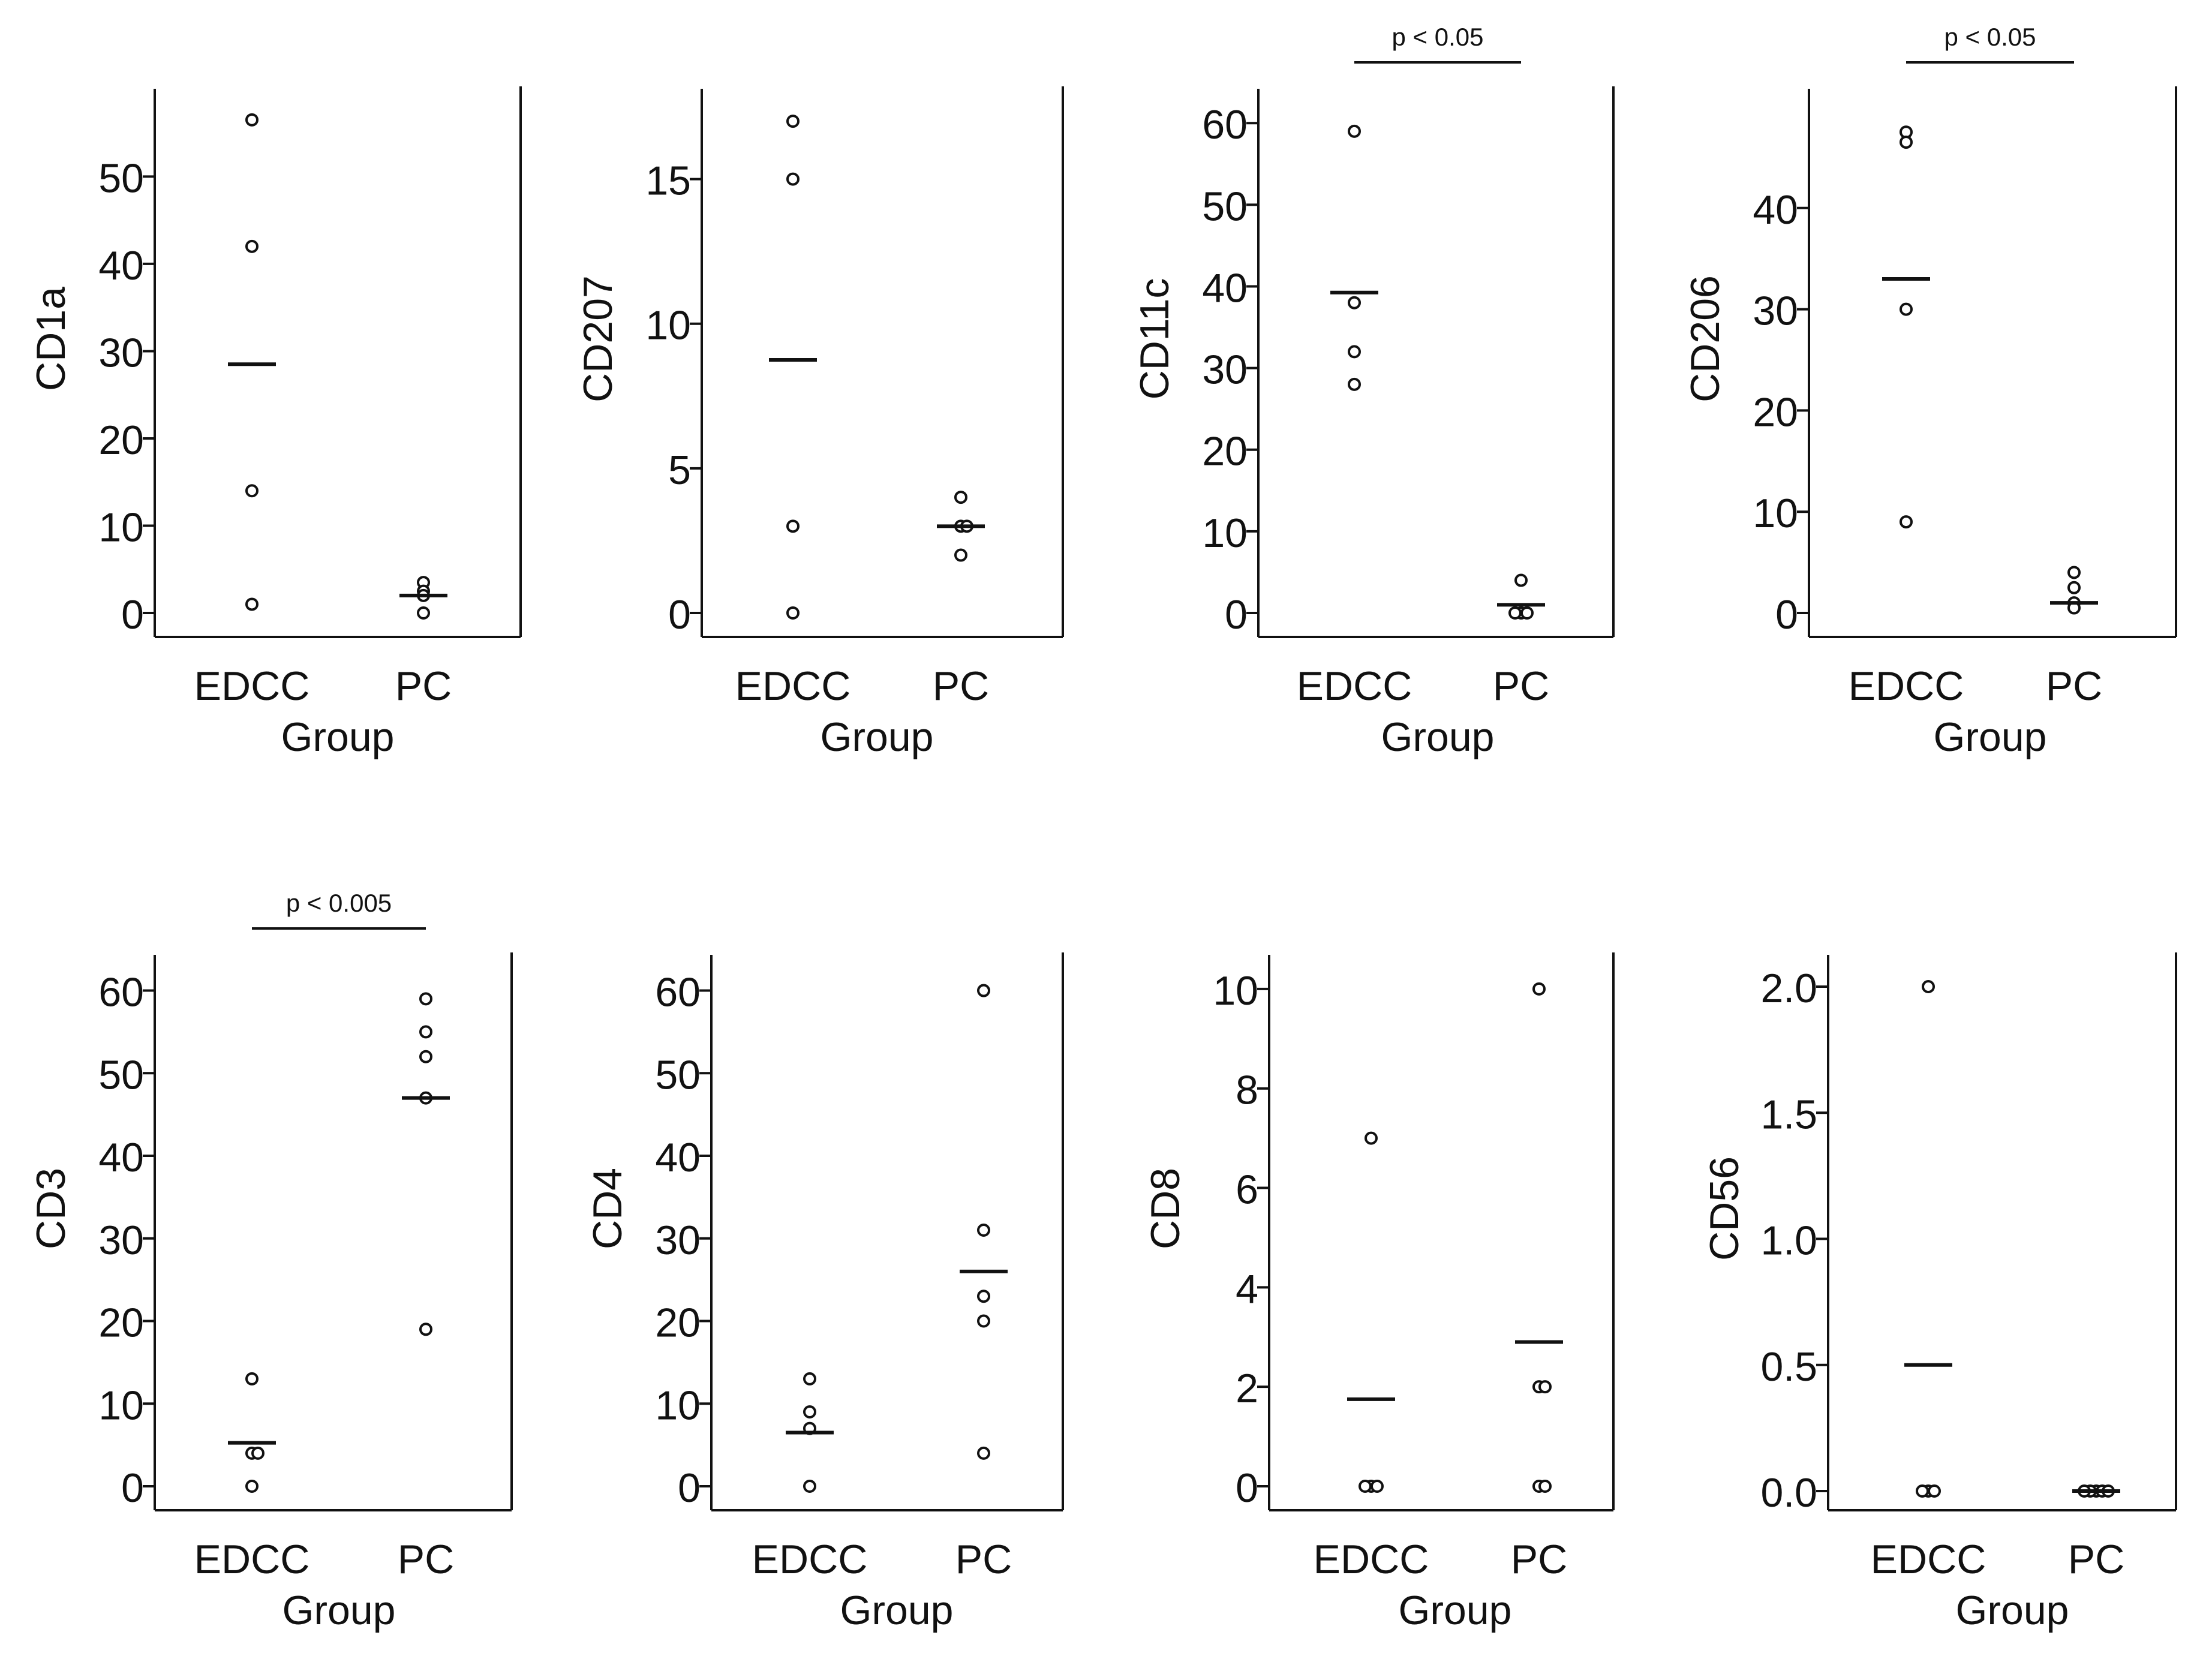  What do you see at coordinates (51, 1208) in the screenshot?
I see `y-axis-label: CD3` at bounding box center [51, 1208].